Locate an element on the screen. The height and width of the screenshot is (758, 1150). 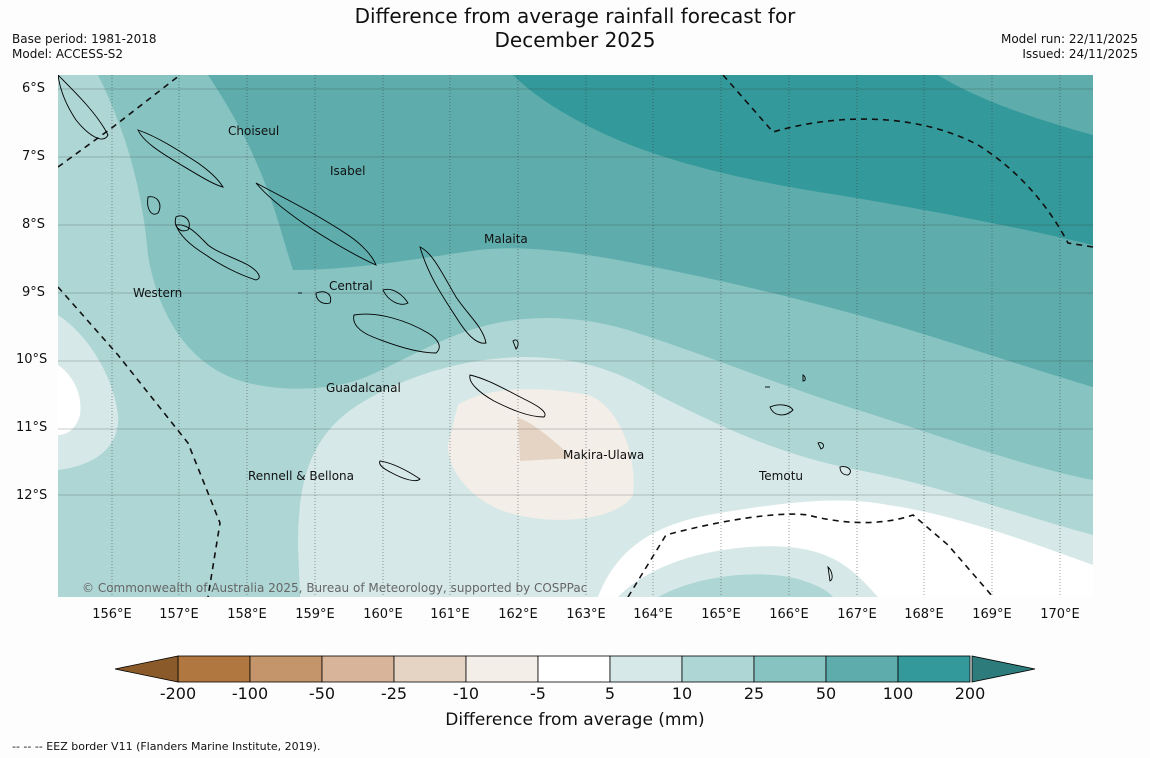
lon-label: 158°E is located at coordinates (247, 614).